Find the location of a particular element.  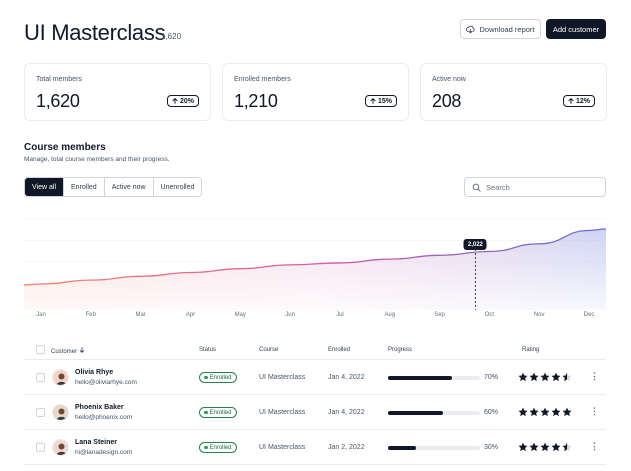

chart-x-tick-label: Dec is located at coordinates (589, 315).